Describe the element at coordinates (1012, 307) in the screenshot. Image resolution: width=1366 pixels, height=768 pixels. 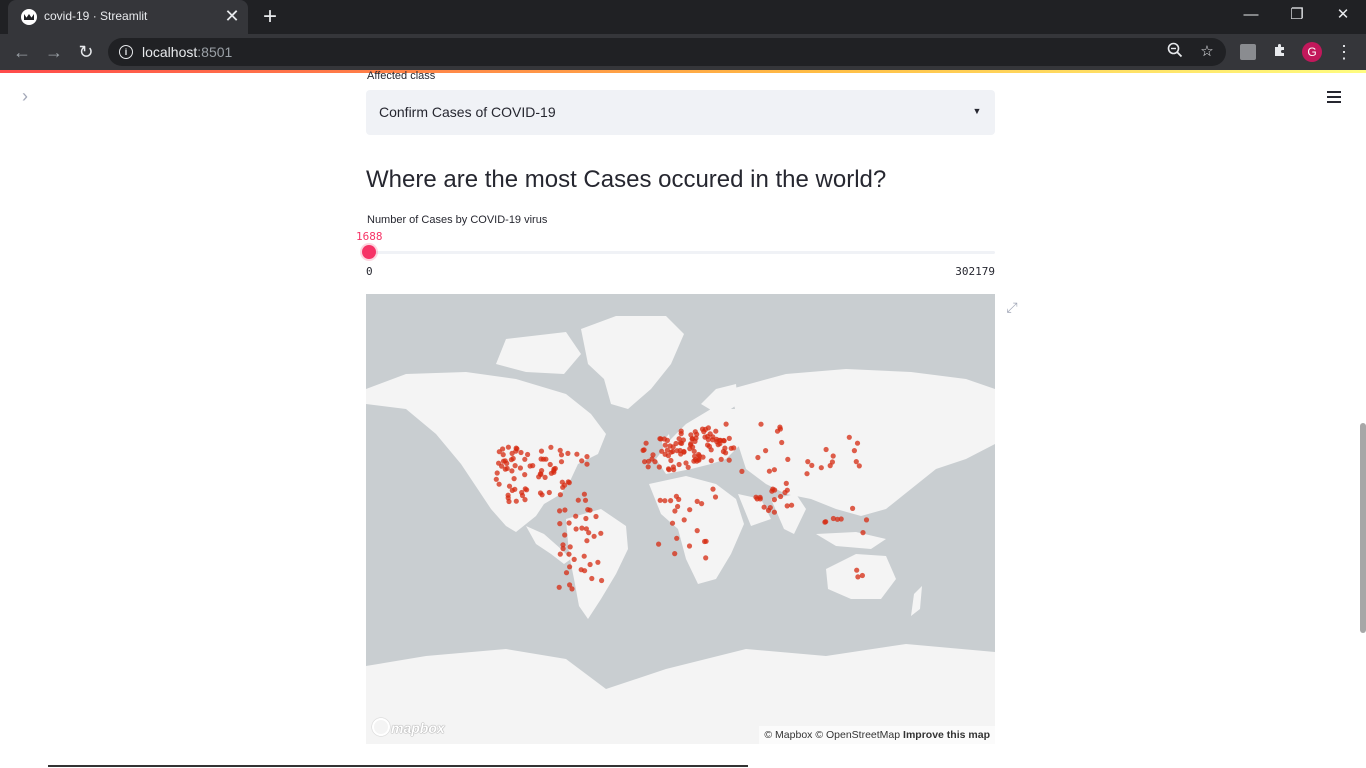
I see `fullscreen-expand-icon: ⤢` at that location.